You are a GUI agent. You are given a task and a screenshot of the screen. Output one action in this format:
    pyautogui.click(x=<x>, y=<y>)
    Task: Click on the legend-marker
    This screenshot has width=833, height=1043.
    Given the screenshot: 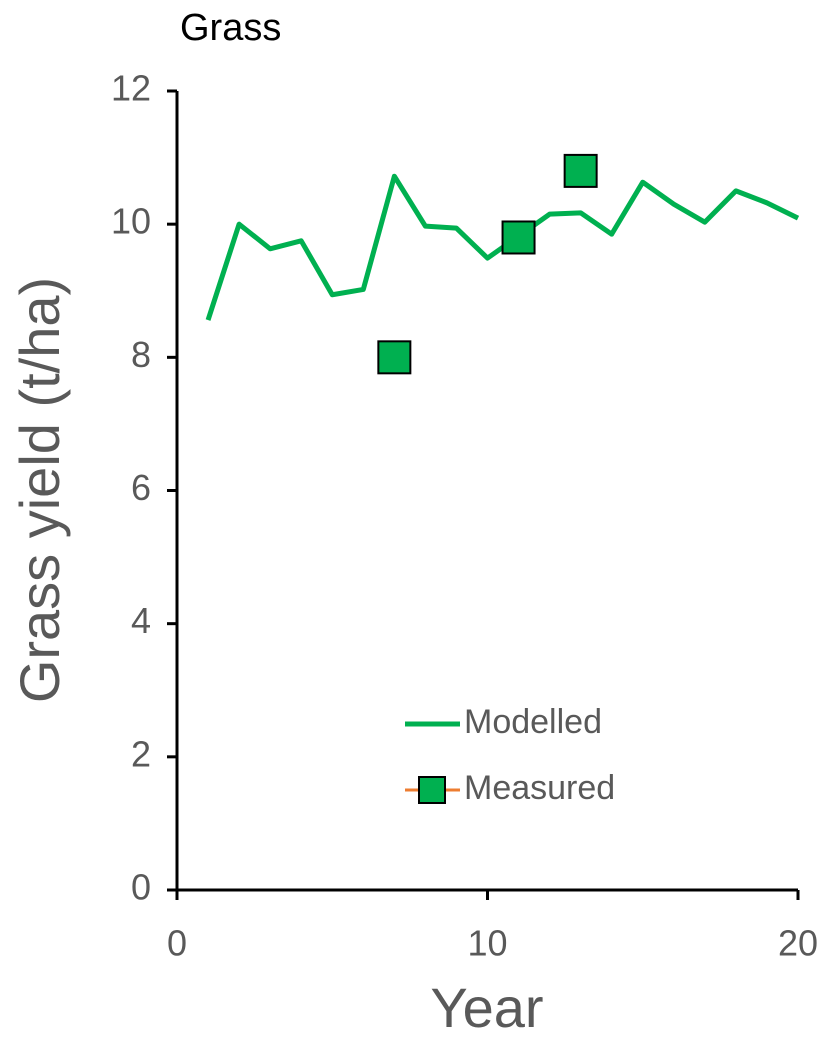 What is the action you would take?
    pyautogui.click(x=432, y=790)
    